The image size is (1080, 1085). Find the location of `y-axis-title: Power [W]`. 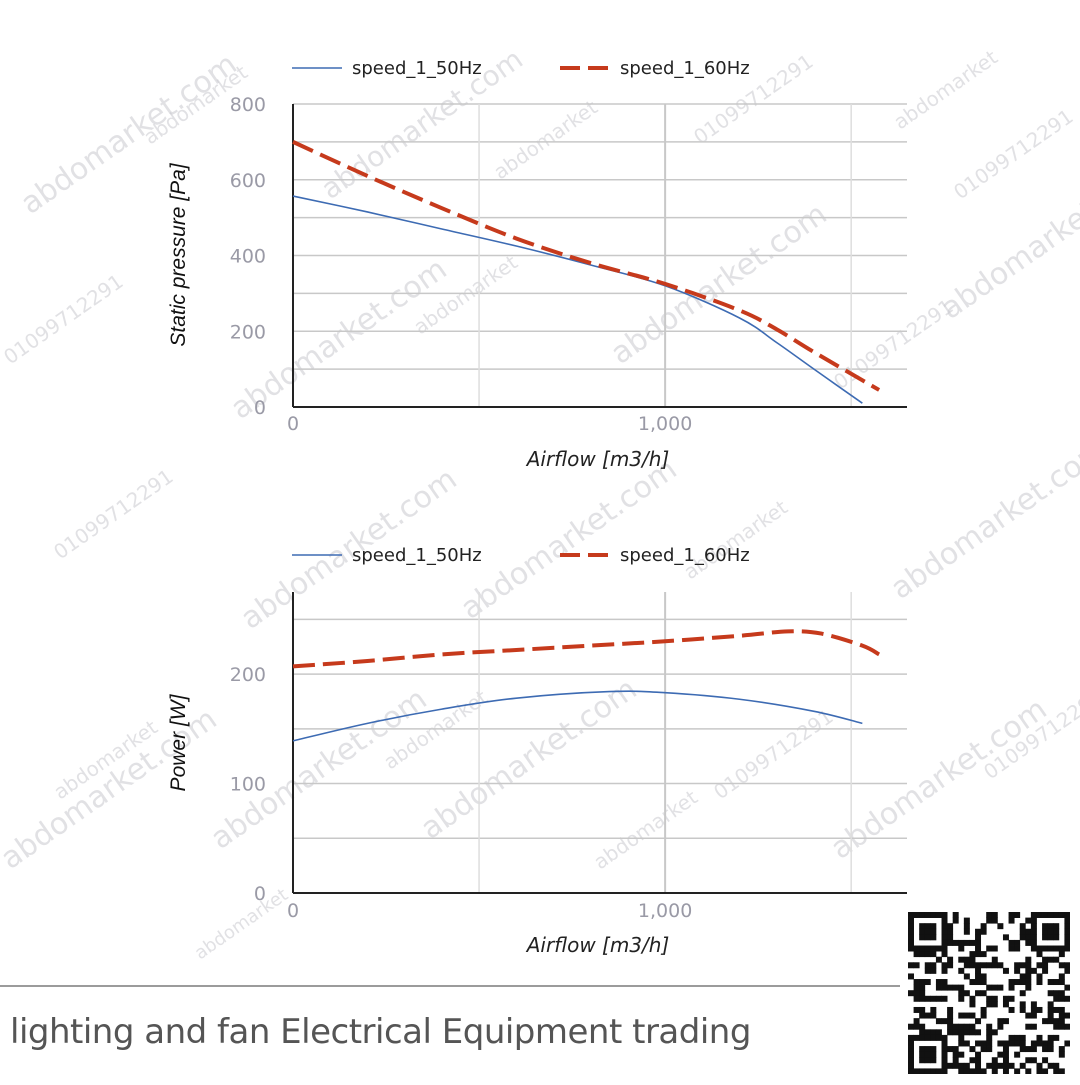

y-axis-title: Power [W] is located at coordinates (178, 742).